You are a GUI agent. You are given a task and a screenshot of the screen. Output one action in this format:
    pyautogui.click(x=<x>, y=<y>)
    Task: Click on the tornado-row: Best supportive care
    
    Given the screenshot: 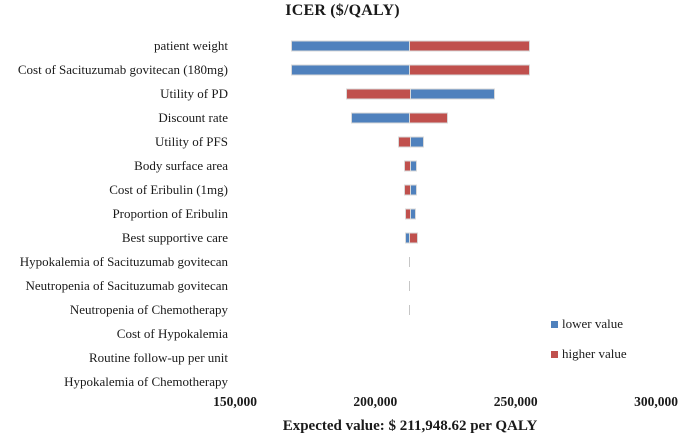 What is the action you would take?
    pyautogui.click(x=342, y=238)
    